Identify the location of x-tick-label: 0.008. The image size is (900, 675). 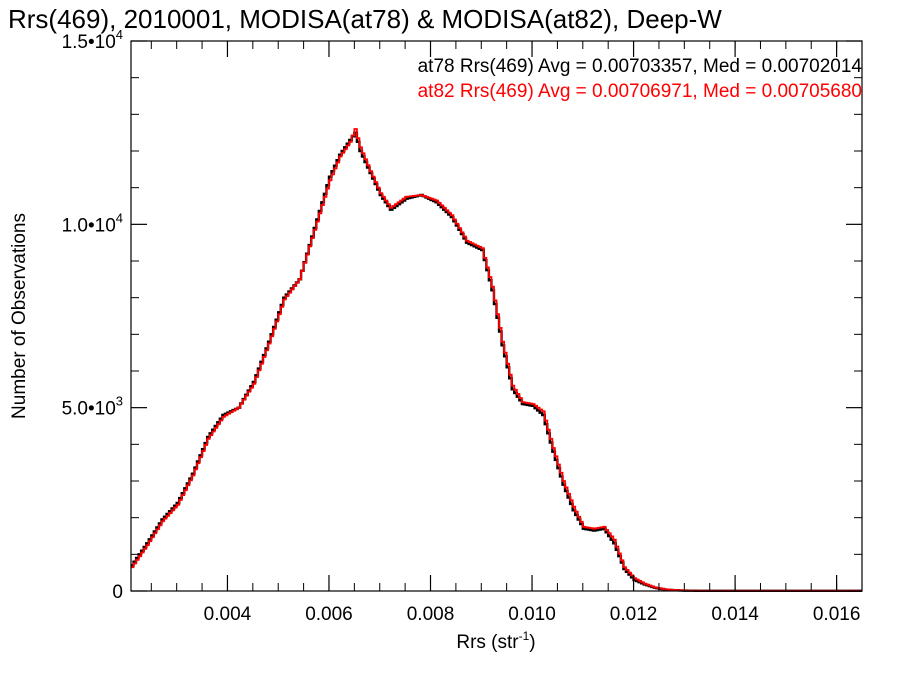
(431, 614).